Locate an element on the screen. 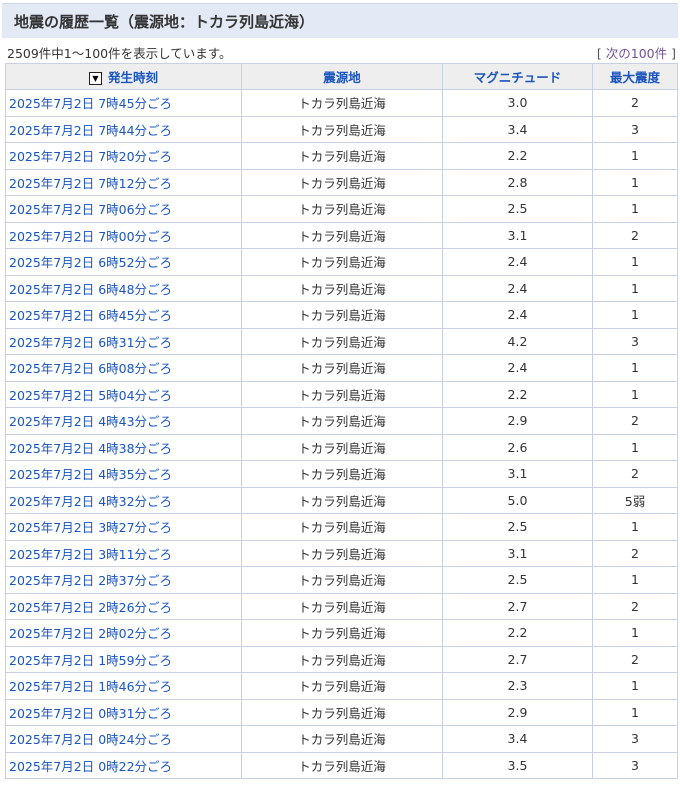 The height and width of the screenshot is (785, 680). time-link: 2025年7月2日 6時52分ごろ is located at coordinates (91, 263).